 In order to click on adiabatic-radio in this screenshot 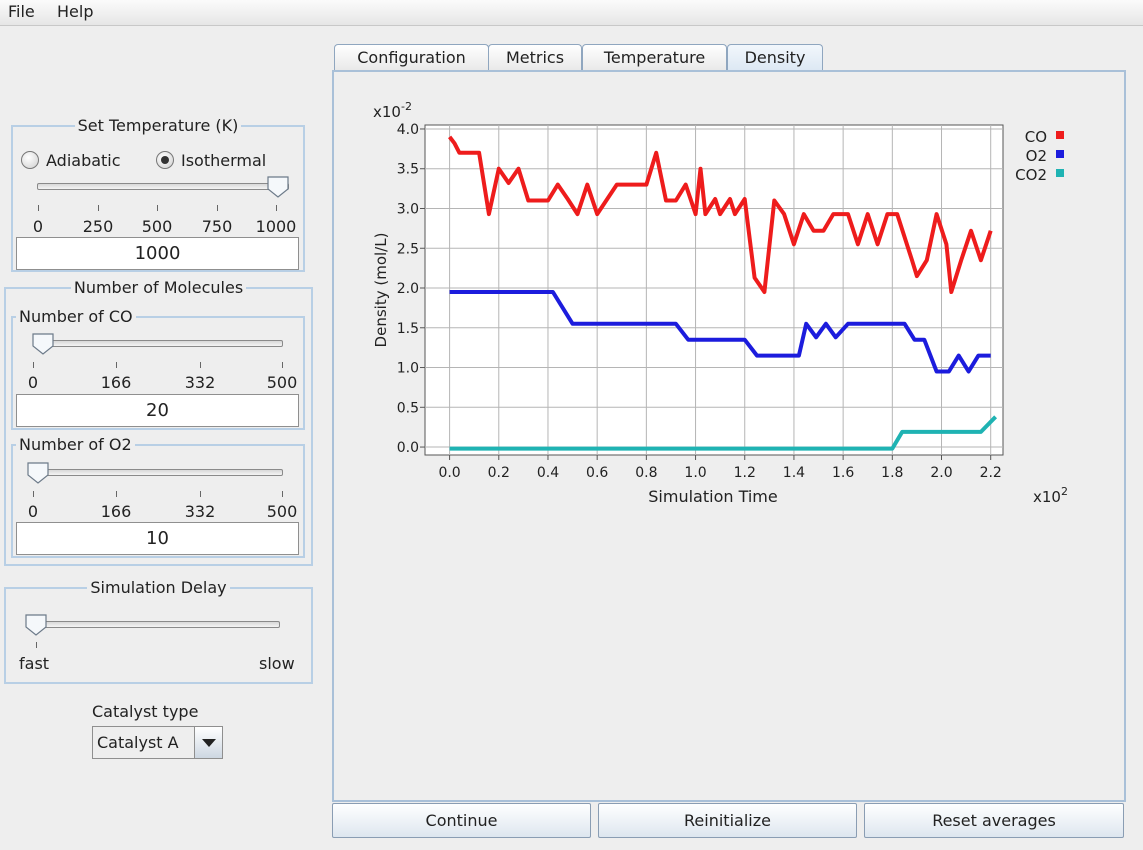, I will do `click(30, 160)`.